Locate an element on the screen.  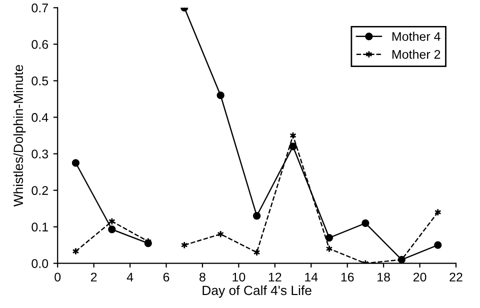
y-tick-label: 0.3 is located at coordinates (40, 154).